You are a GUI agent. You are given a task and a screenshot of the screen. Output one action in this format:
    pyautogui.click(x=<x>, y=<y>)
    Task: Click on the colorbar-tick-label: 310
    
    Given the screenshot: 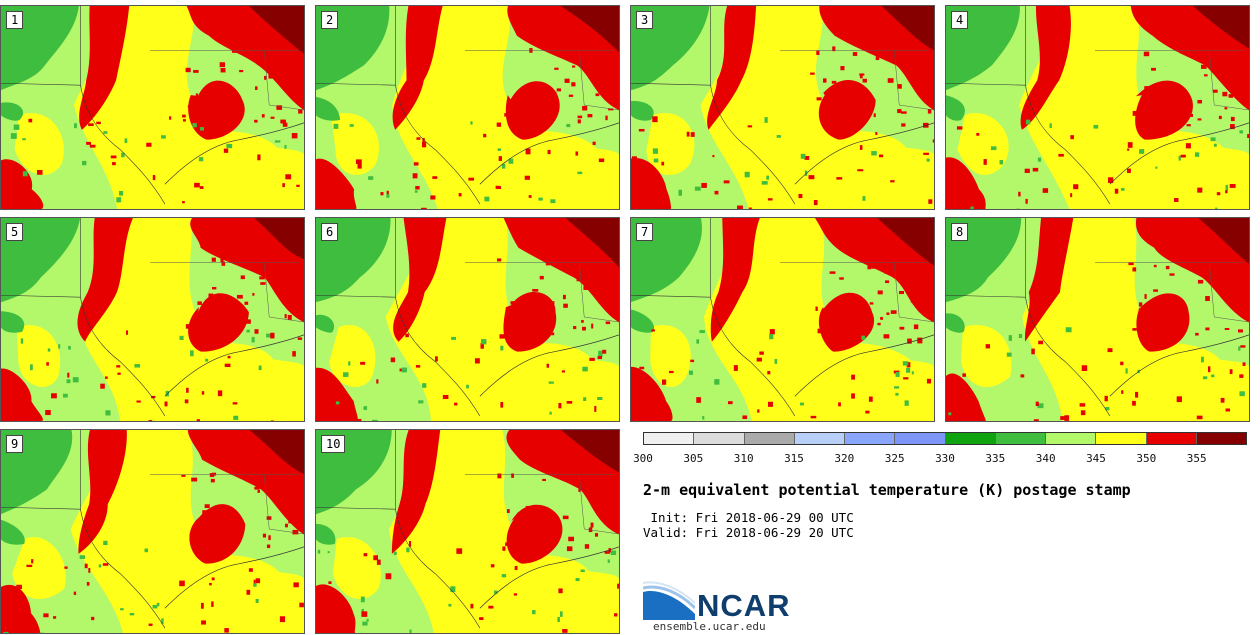 What is the action you would take?
    pyautogui.click(x=743, y=458)
    